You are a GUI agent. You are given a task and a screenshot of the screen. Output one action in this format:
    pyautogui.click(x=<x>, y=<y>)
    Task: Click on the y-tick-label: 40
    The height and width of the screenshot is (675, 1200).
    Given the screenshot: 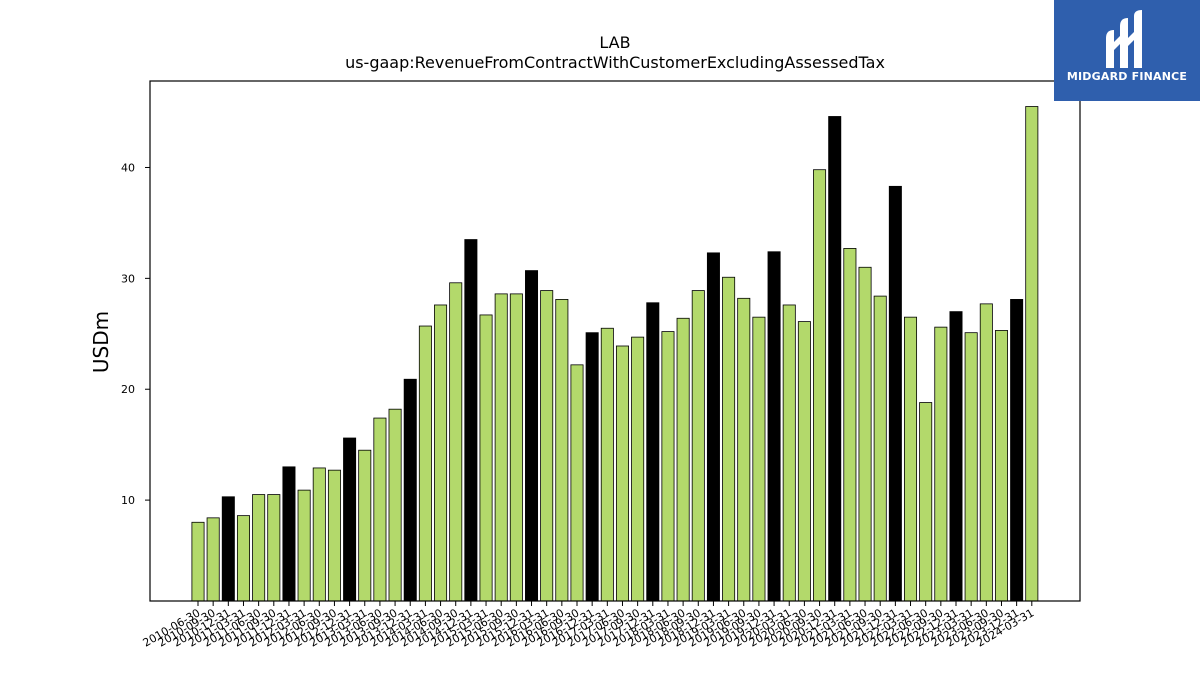 What is the action you would take?
    pyautogui.click(x=128, y=167)
    